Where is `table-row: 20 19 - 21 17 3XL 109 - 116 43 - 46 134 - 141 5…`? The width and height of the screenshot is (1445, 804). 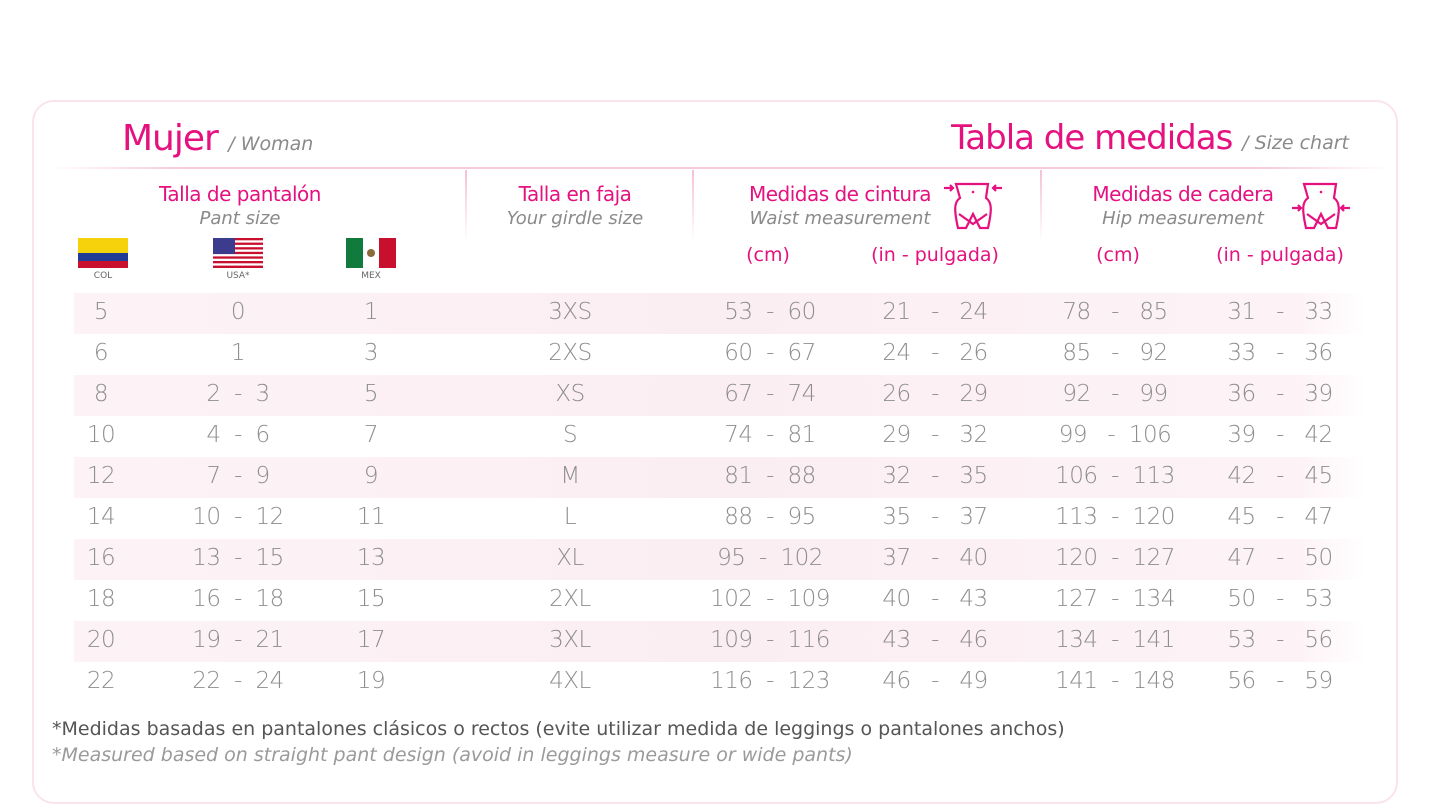
table-row: 20 19 - 21 17 3XL 109 - 116 43 - 46 134 - 141 5… is located at coordinates (720, 641).